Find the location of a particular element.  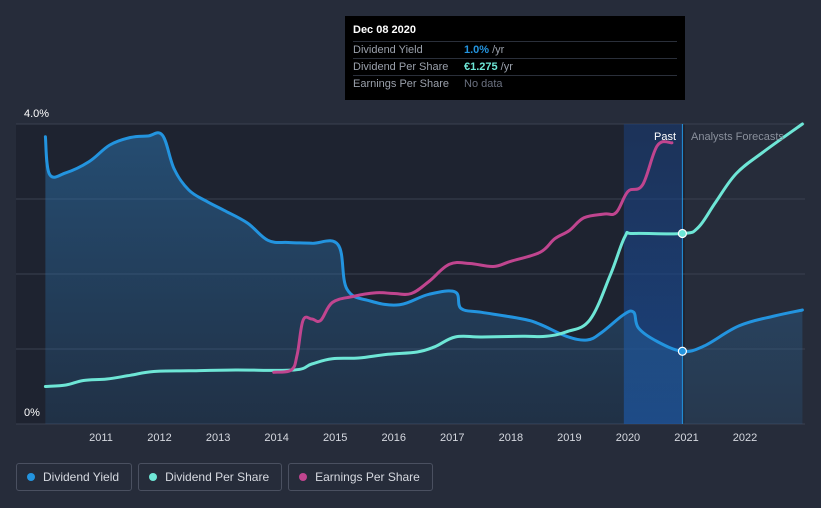

tooltip-row-dividend-per-share: Dividend Per Share €1.275 /yr is located at coordinates (515, 66).